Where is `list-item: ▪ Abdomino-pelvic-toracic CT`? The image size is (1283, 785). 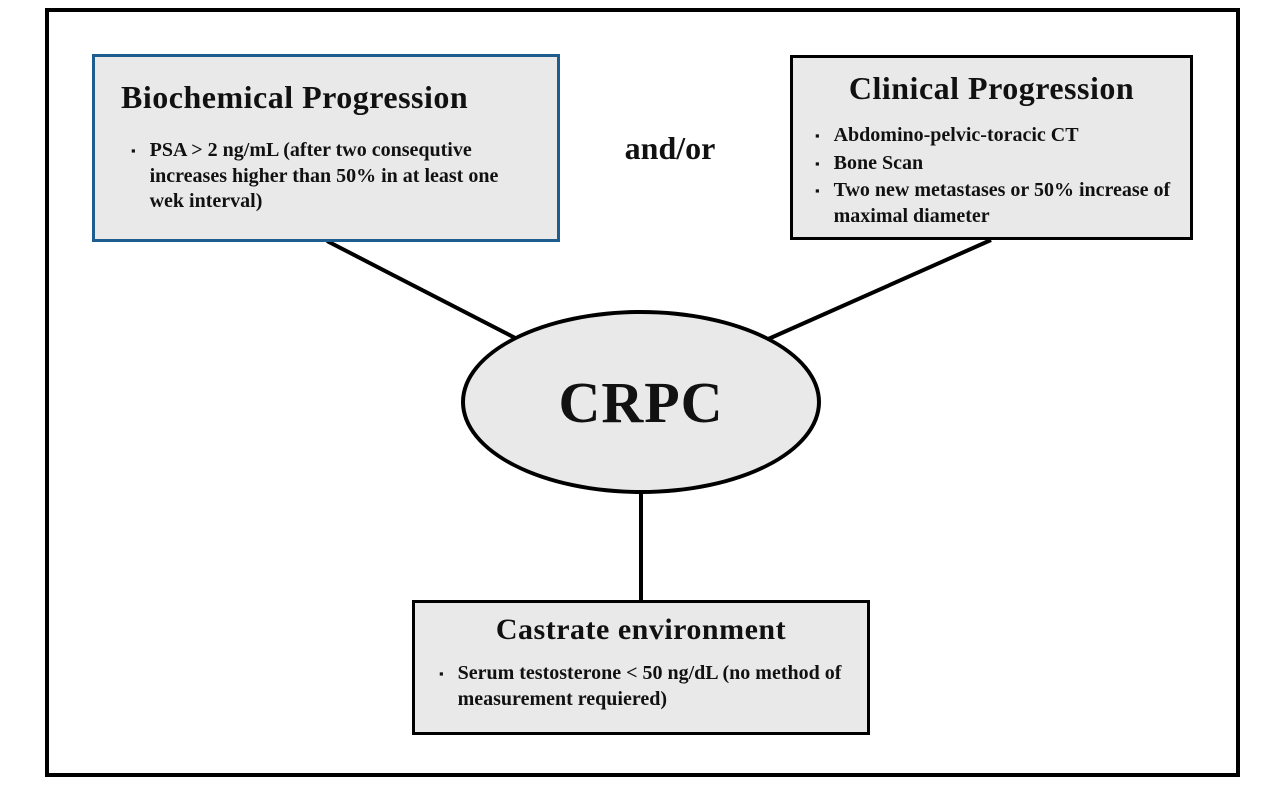
list-item: ▪ Abdomino-pelvic-toracic CT is located at coordinates (1000, 136).